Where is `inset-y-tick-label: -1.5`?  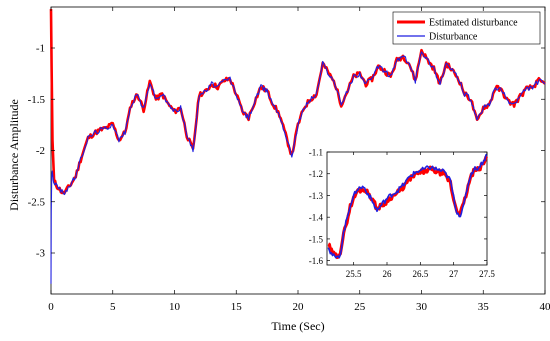 inset-y-tick-label: -1.5 is located at coordinates (316, 239).